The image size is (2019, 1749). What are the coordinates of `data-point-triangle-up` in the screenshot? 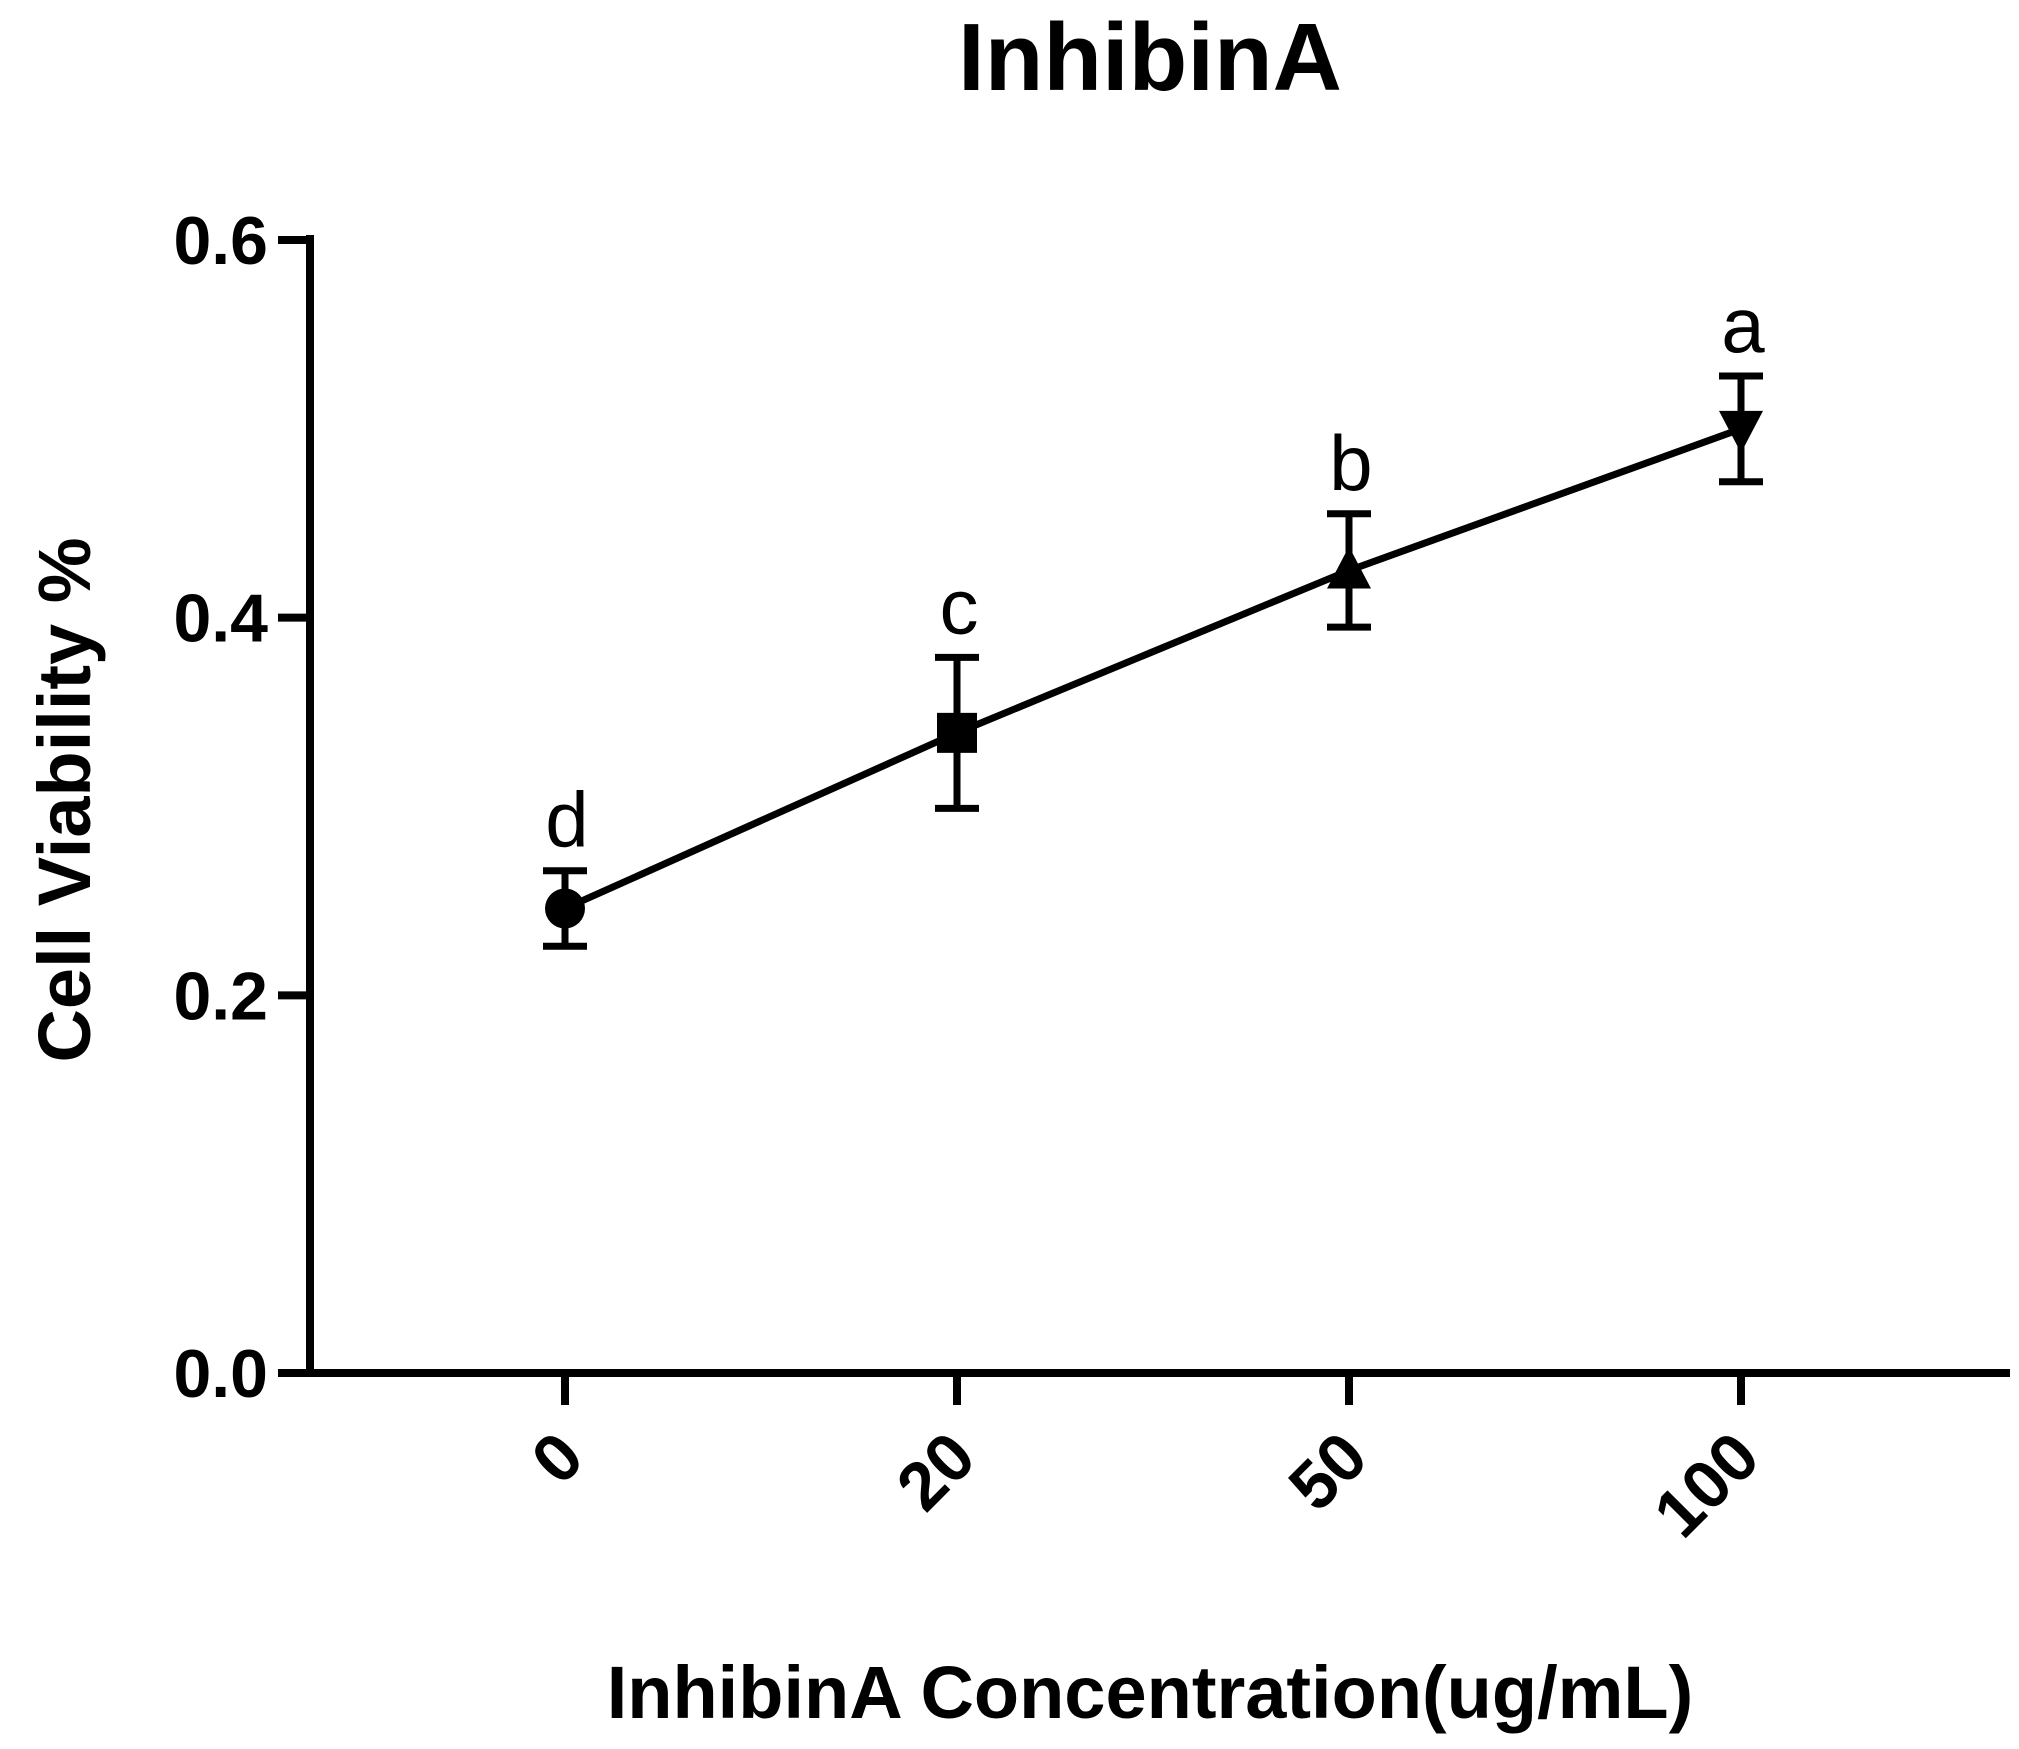 It's located at (1349, 567).